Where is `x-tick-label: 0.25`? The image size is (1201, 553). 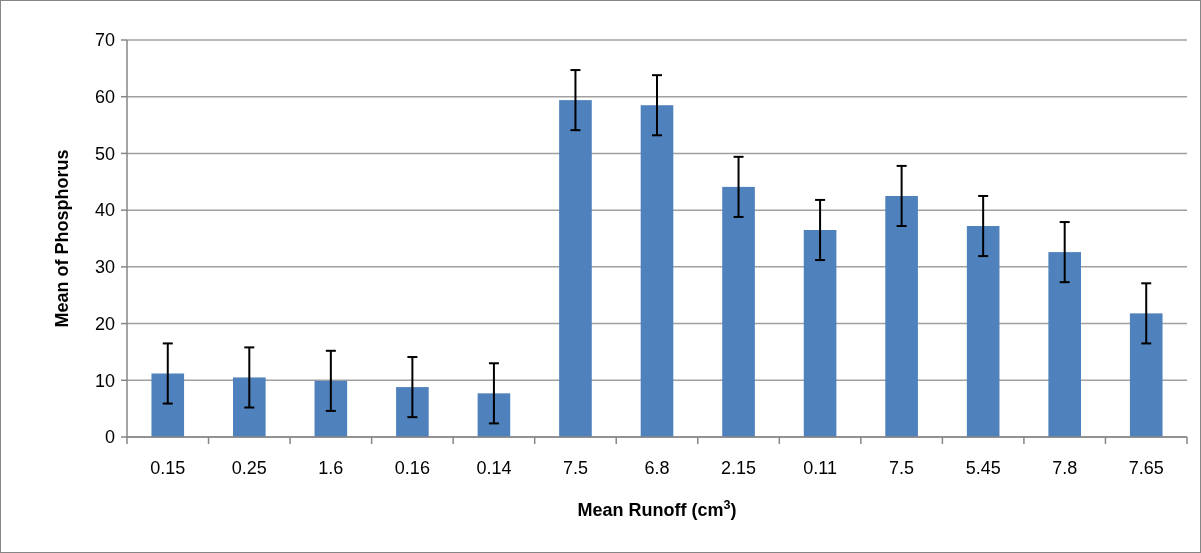
x-tick-label: 0.25 is located at coordinates (249, 468).